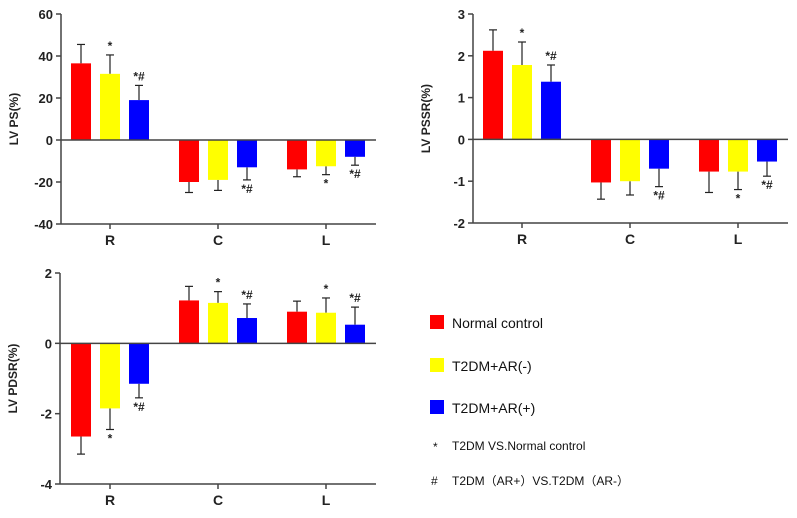 The height and width of the screenshot is (518, 797). Describe the element at coordinates (13, 379) in the screenshot. I see `y-axis-label: LV PDSR(%)` at that location.